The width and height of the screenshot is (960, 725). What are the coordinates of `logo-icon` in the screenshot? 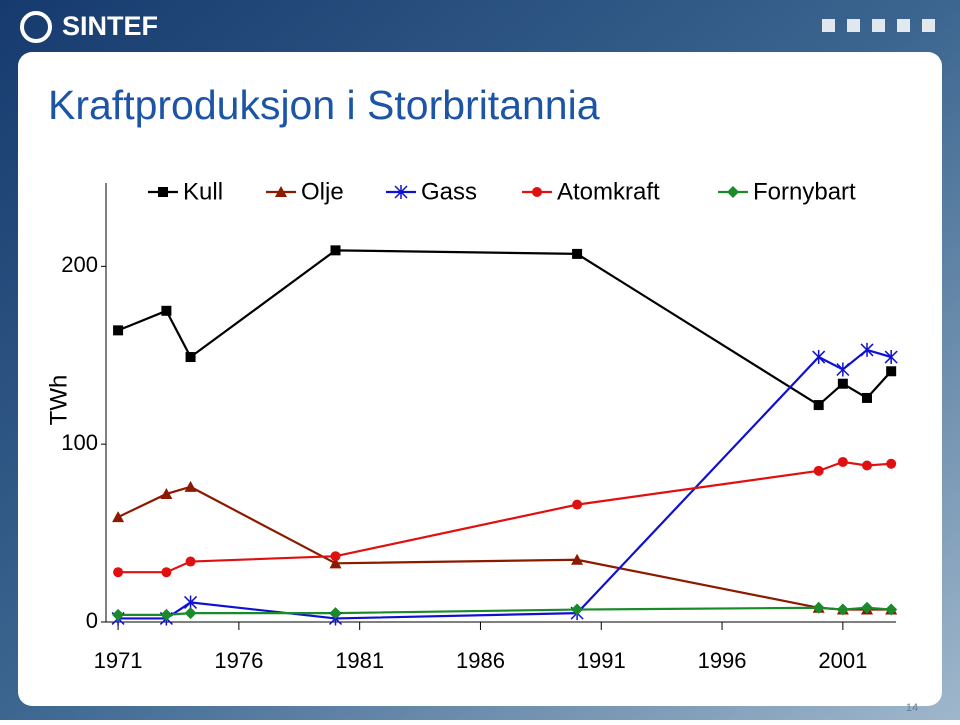 It's located at (36, 27).